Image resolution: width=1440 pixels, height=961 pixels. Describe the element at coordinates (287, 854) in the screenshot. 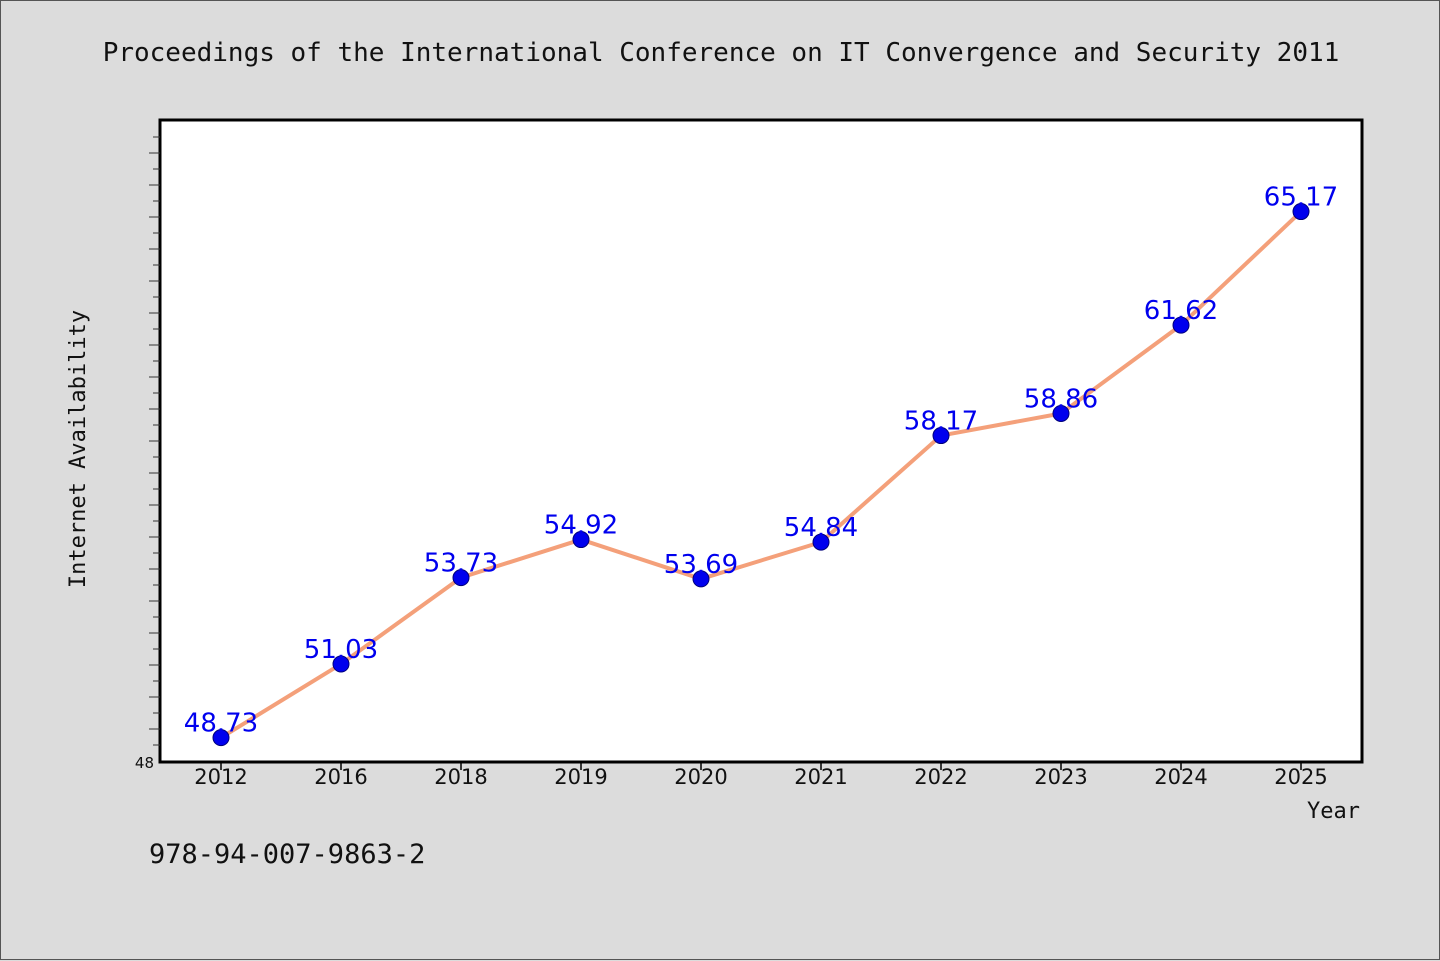

I see `isbn-footer: 978-94-007-9863-2` at that location.